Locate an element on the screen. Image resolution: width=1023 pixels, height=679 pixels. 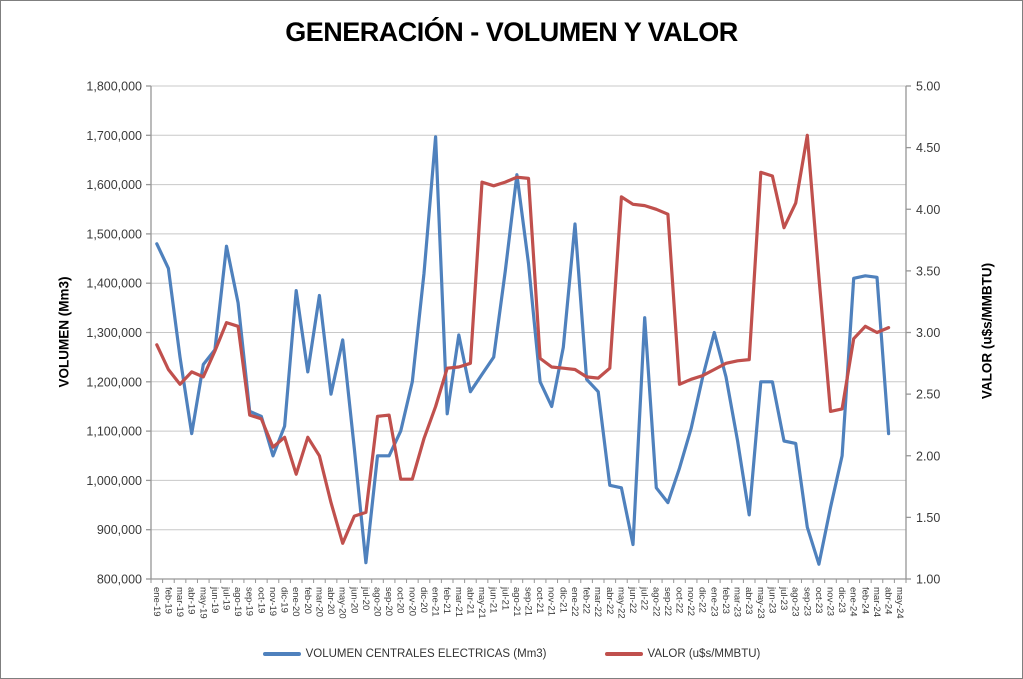
volumen-line-swatch-icon is located at coordinates (281, 654).